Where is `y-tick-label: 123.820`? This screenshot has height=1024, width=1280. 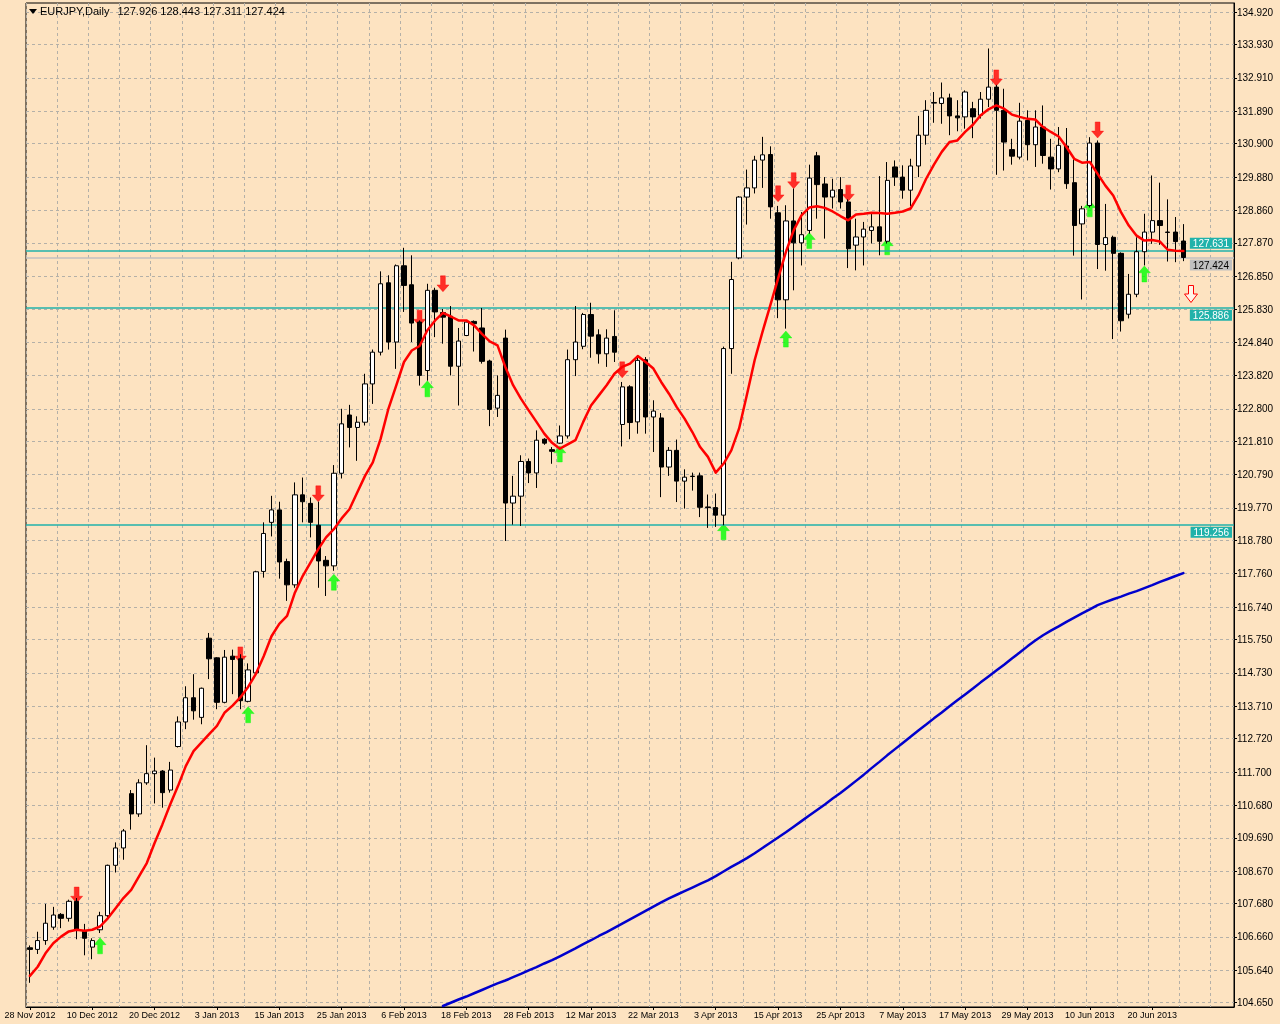
y-tick-label: 123.820 is located at coordinates (1255, 375).